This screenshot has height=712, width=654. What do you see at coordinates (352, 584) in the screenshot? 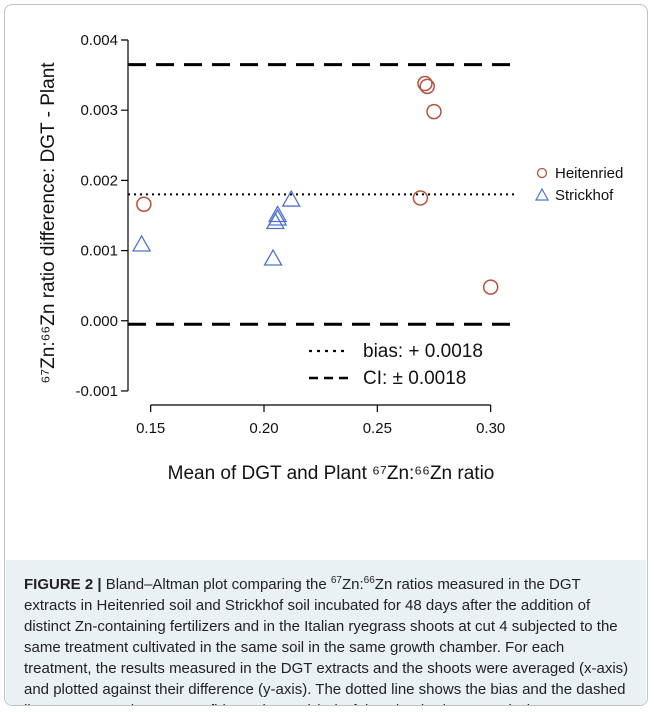
I see `caption-text-2: Zn:` at bounding box center [352, 584].